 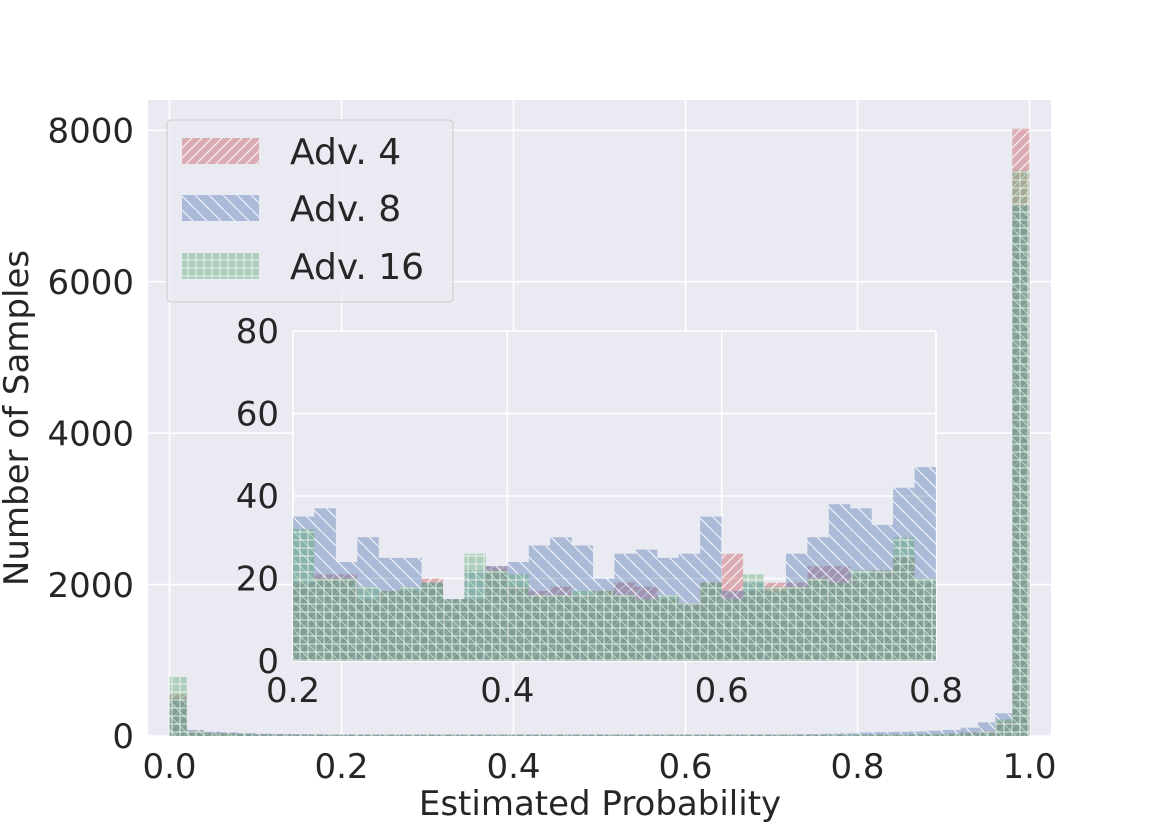 I want to click on inset-y-tick-label: 60, so click(x=257, y=415).